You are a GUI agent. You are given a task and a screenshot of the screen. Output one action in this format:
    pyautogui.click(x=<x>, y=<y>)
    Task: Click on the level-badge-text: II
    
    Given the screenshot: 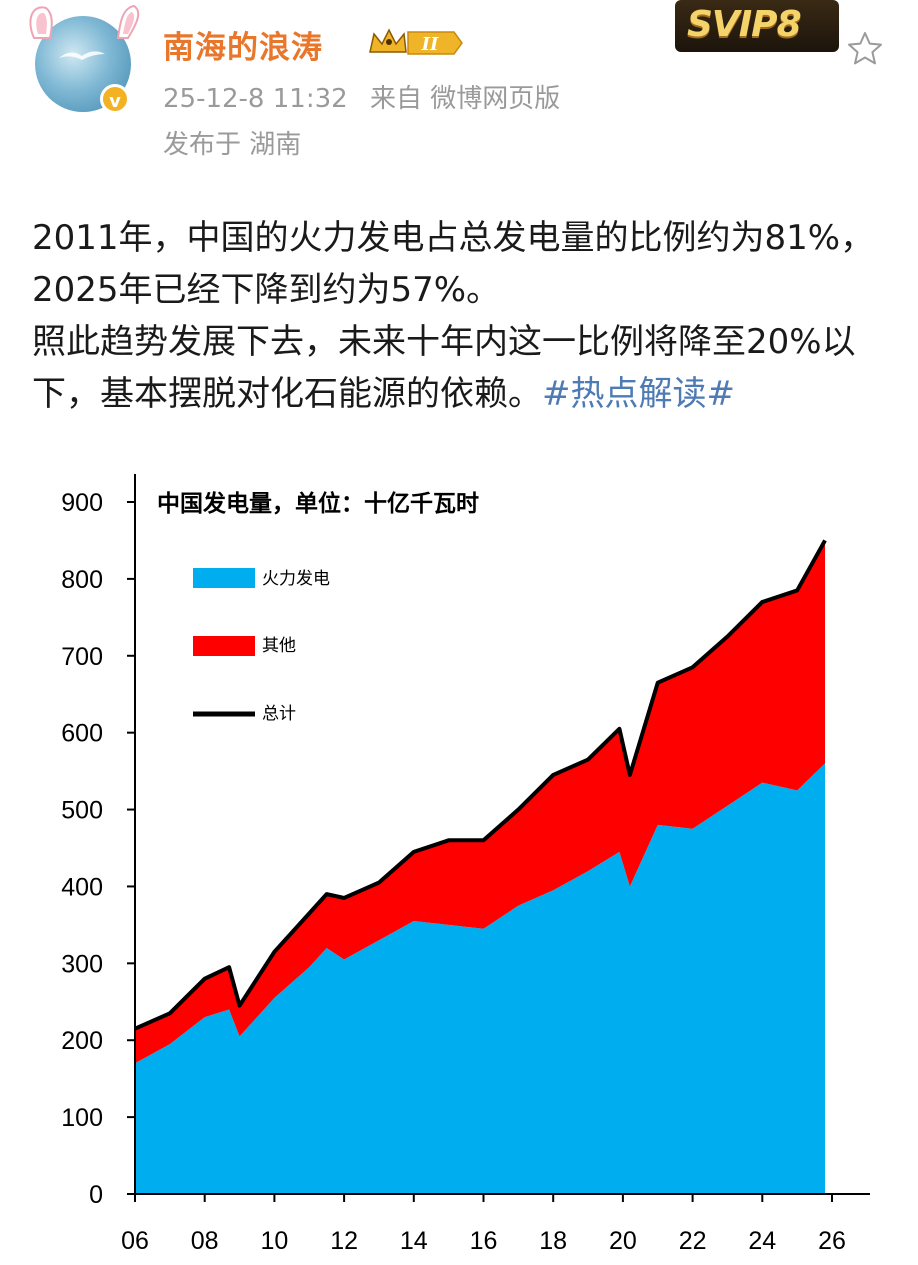 What is the action you would take?
    pyautogui.click(x=430, y=44)
    